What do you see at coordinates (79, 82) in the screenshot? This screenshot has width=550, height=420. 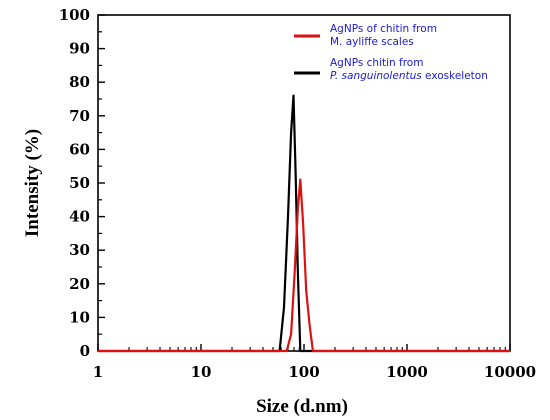 I see `y-tick-label-80: 80` at bounding box center [79, 82].